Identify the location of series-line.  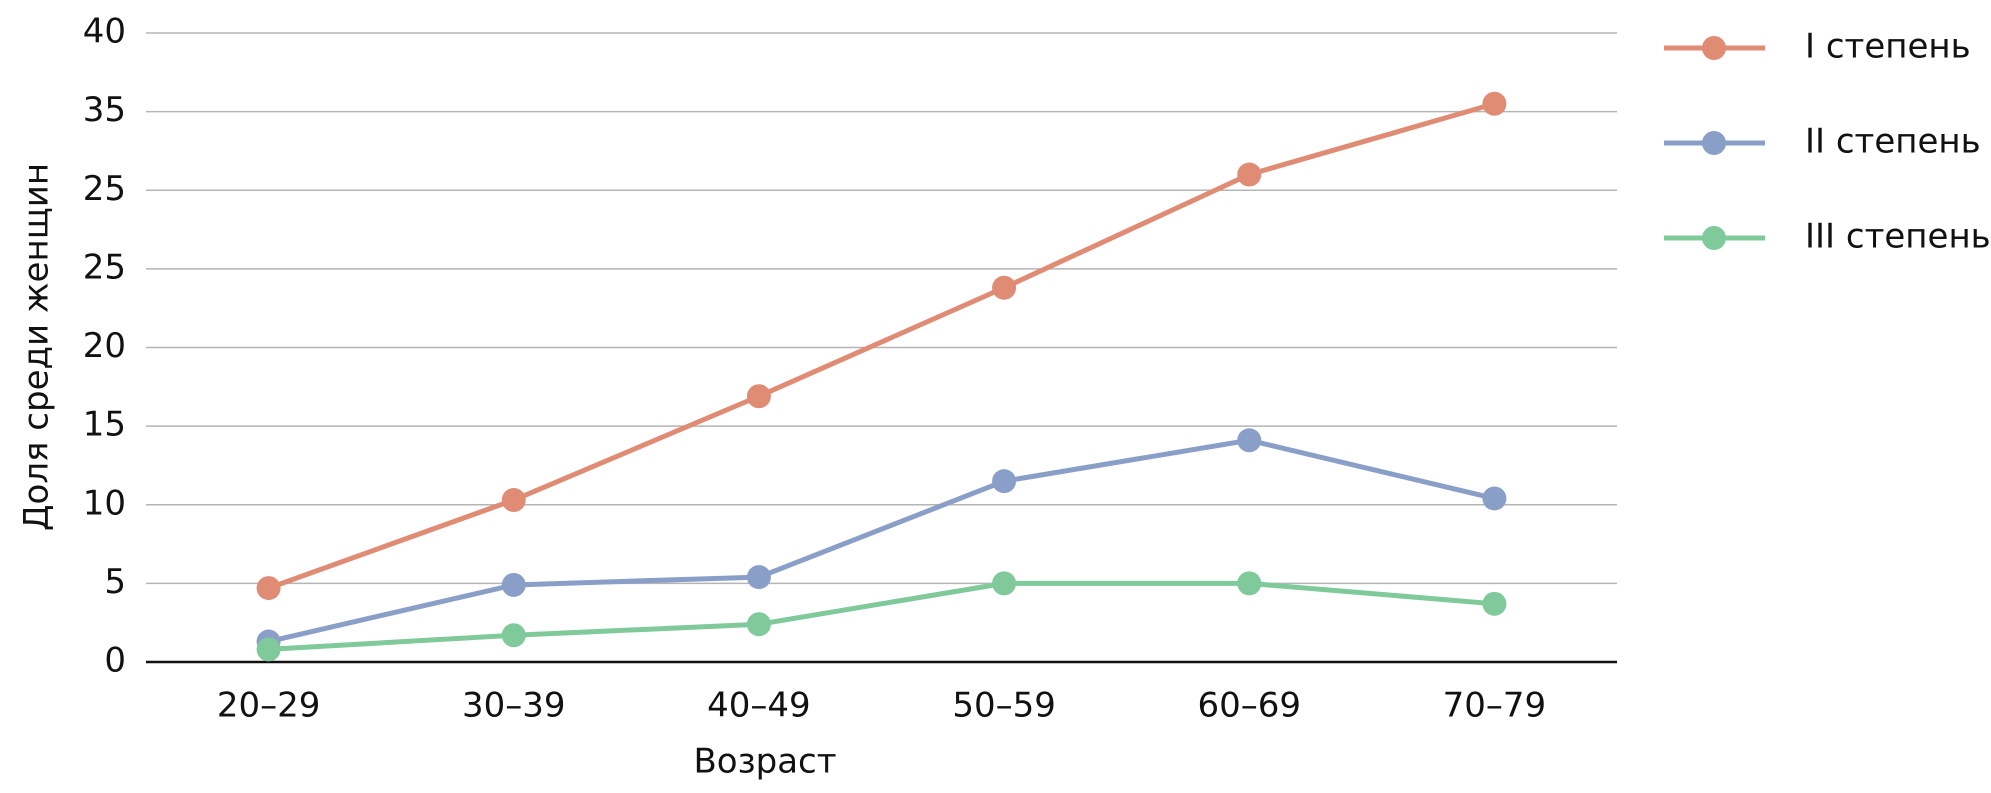
(881, 616).